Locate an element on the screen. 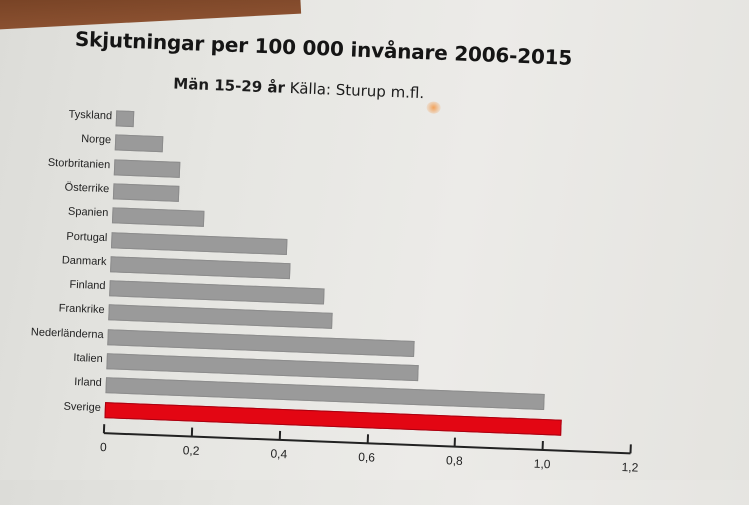 Image resolution: width=749 pixels, height=505 pixels. category-label: Portugal is located at coordinates (87, 237).